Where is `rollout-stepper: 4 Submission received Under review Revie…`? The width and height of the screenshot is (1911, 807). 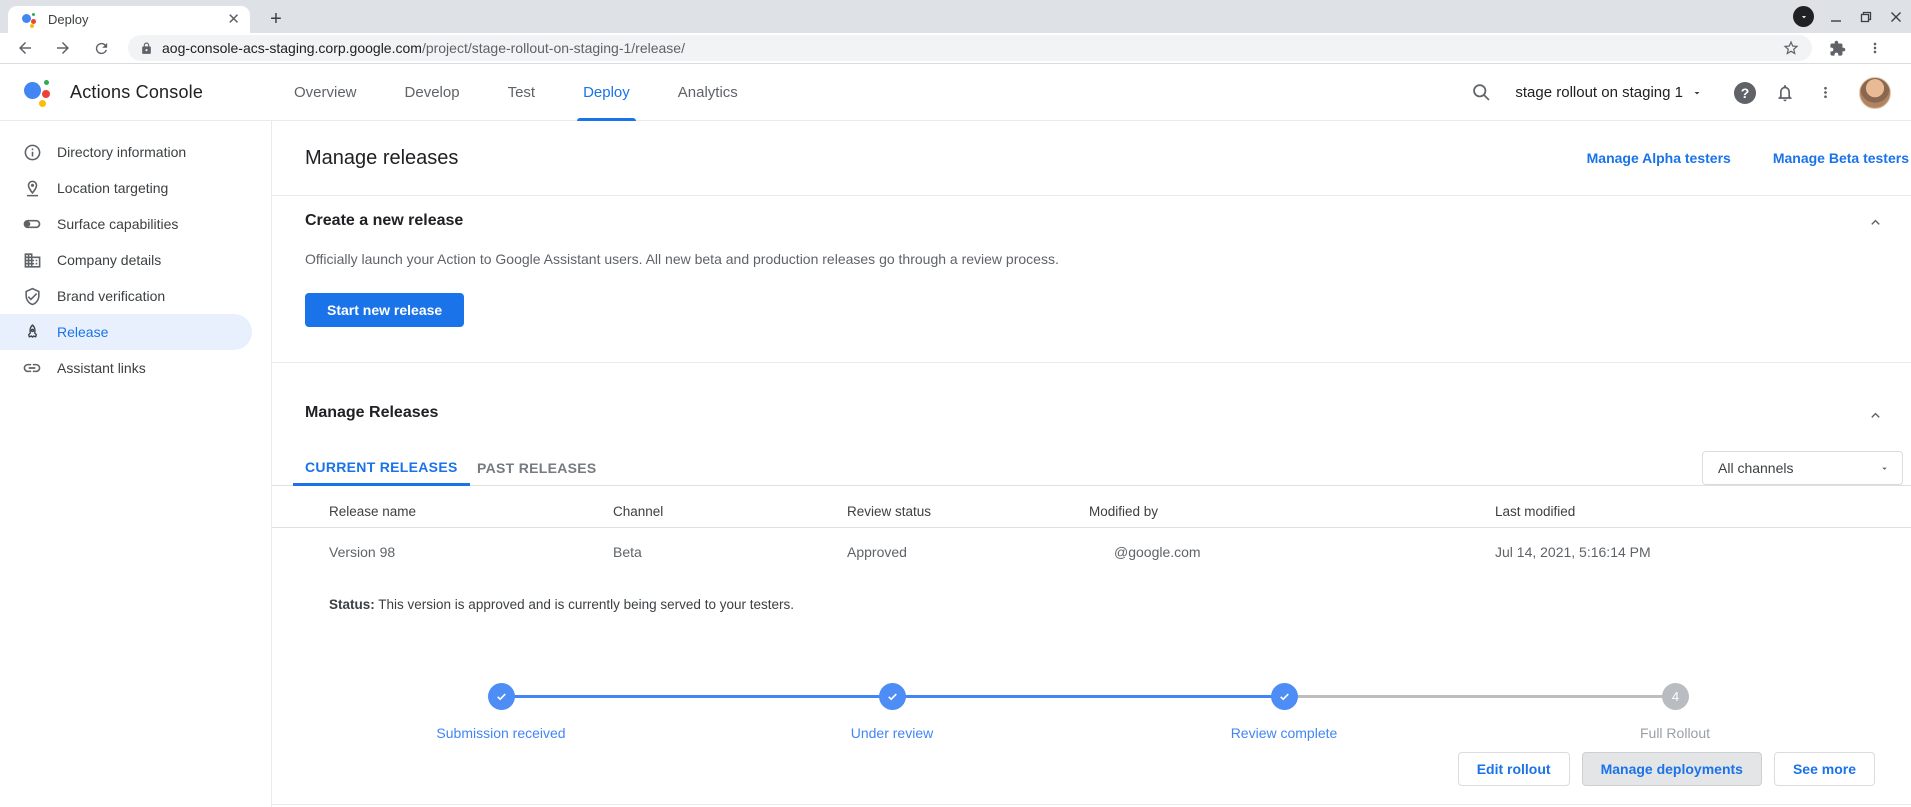
rollout-stepper: 4 Submission received Under review Revie… is located at coordinates (1091, 692).